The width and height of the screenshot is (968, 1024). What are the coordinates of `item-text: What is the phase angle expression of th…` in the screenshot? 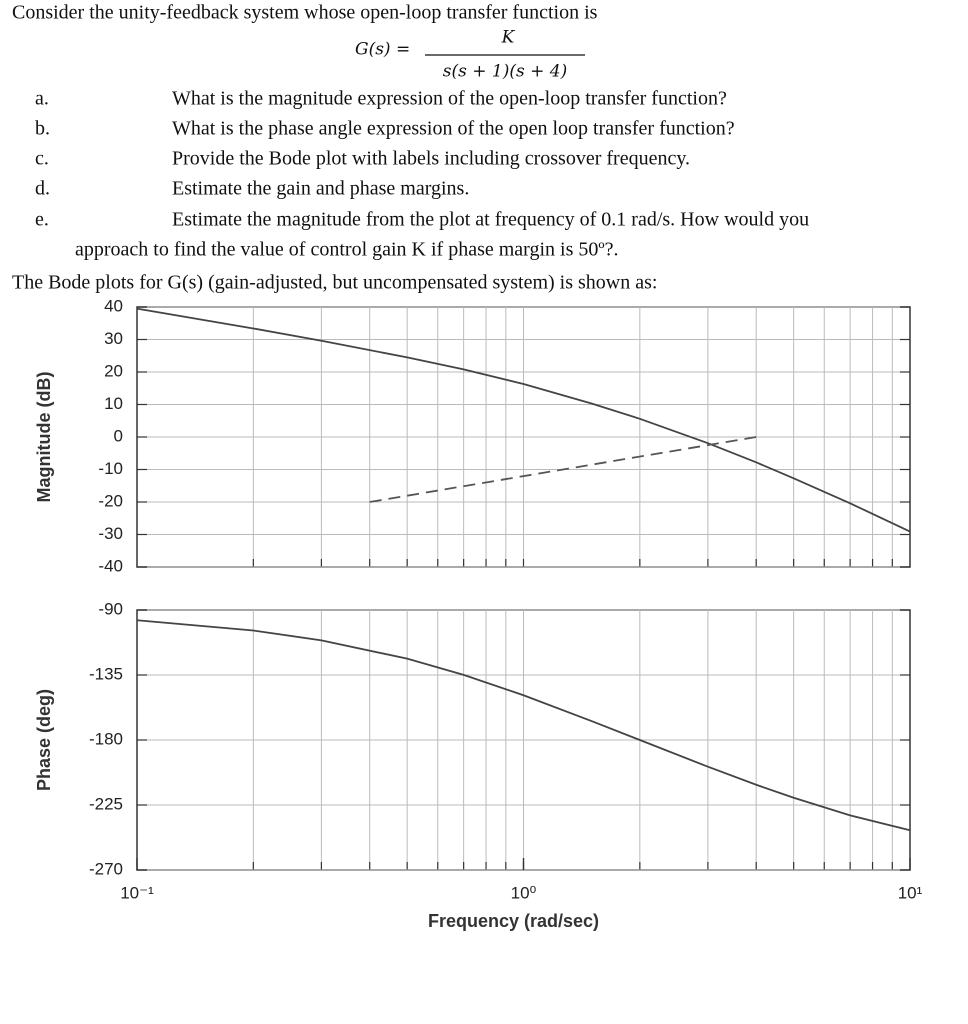 It's located at (453, 129).